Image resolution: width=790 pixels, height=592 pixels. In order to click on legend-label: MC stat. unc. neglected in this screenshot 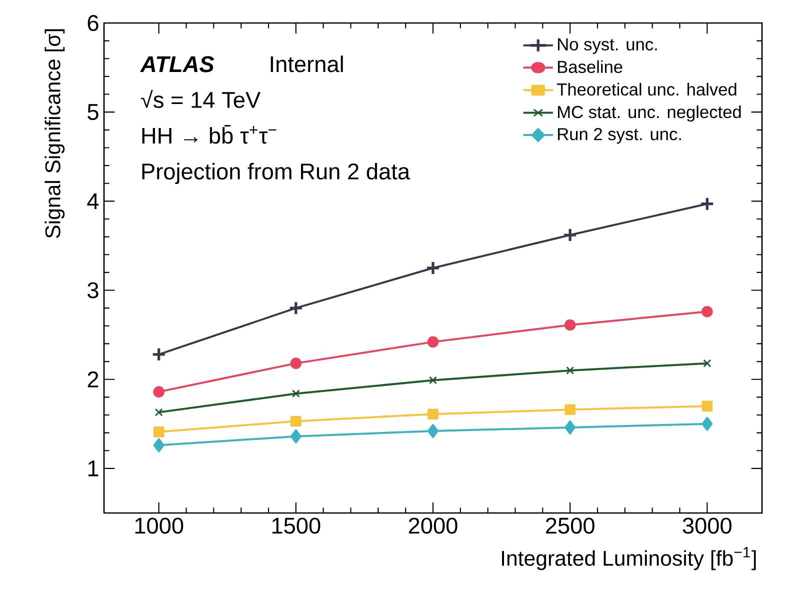, I will do `click(649, 113)`.